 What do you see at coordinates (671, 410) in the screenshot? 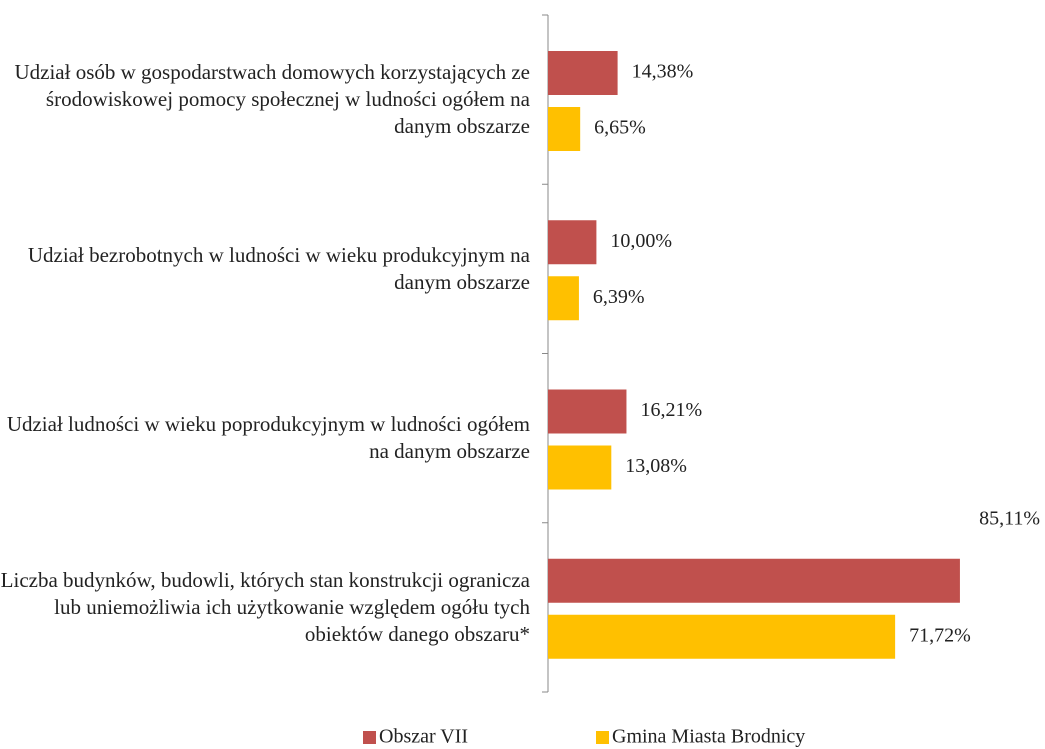
I see `value-label: 16,21%` at bounding box center [671, 410].